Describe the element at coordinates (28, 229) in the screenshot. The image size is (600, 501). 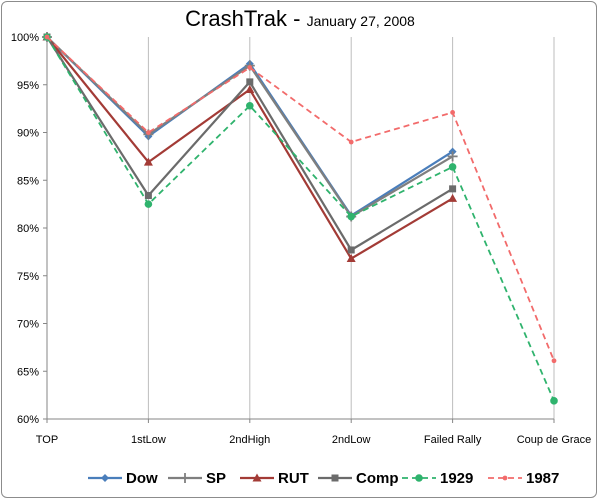
I see `y-tick-label: 80%` at that location.